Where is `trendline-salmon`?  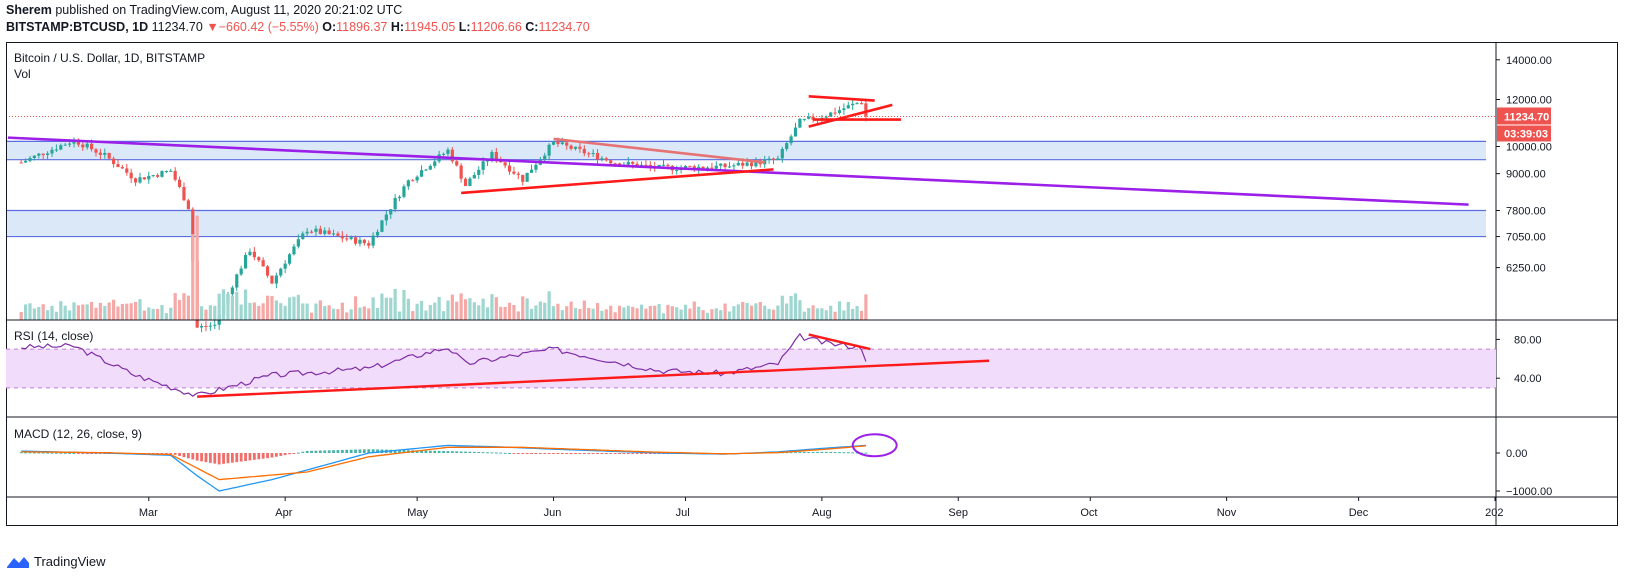
trendline-salmon is located at coordinates (659, 150).